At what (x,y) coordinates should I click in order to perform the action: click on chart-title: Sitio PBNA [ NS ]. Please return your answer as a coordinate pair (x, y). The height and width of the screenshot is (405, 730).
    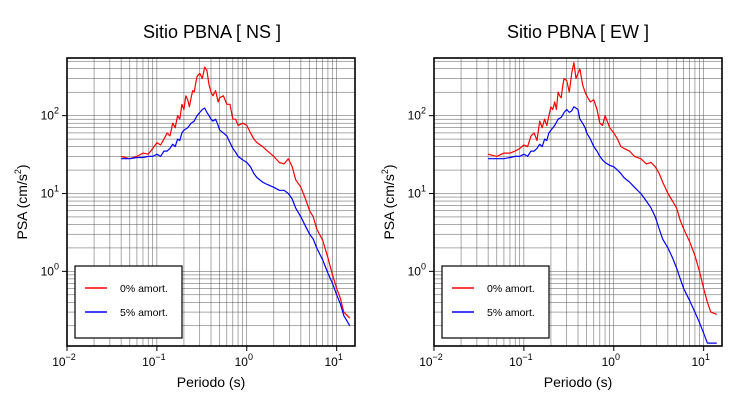
    Looking at the image, I should click on (212, 32).